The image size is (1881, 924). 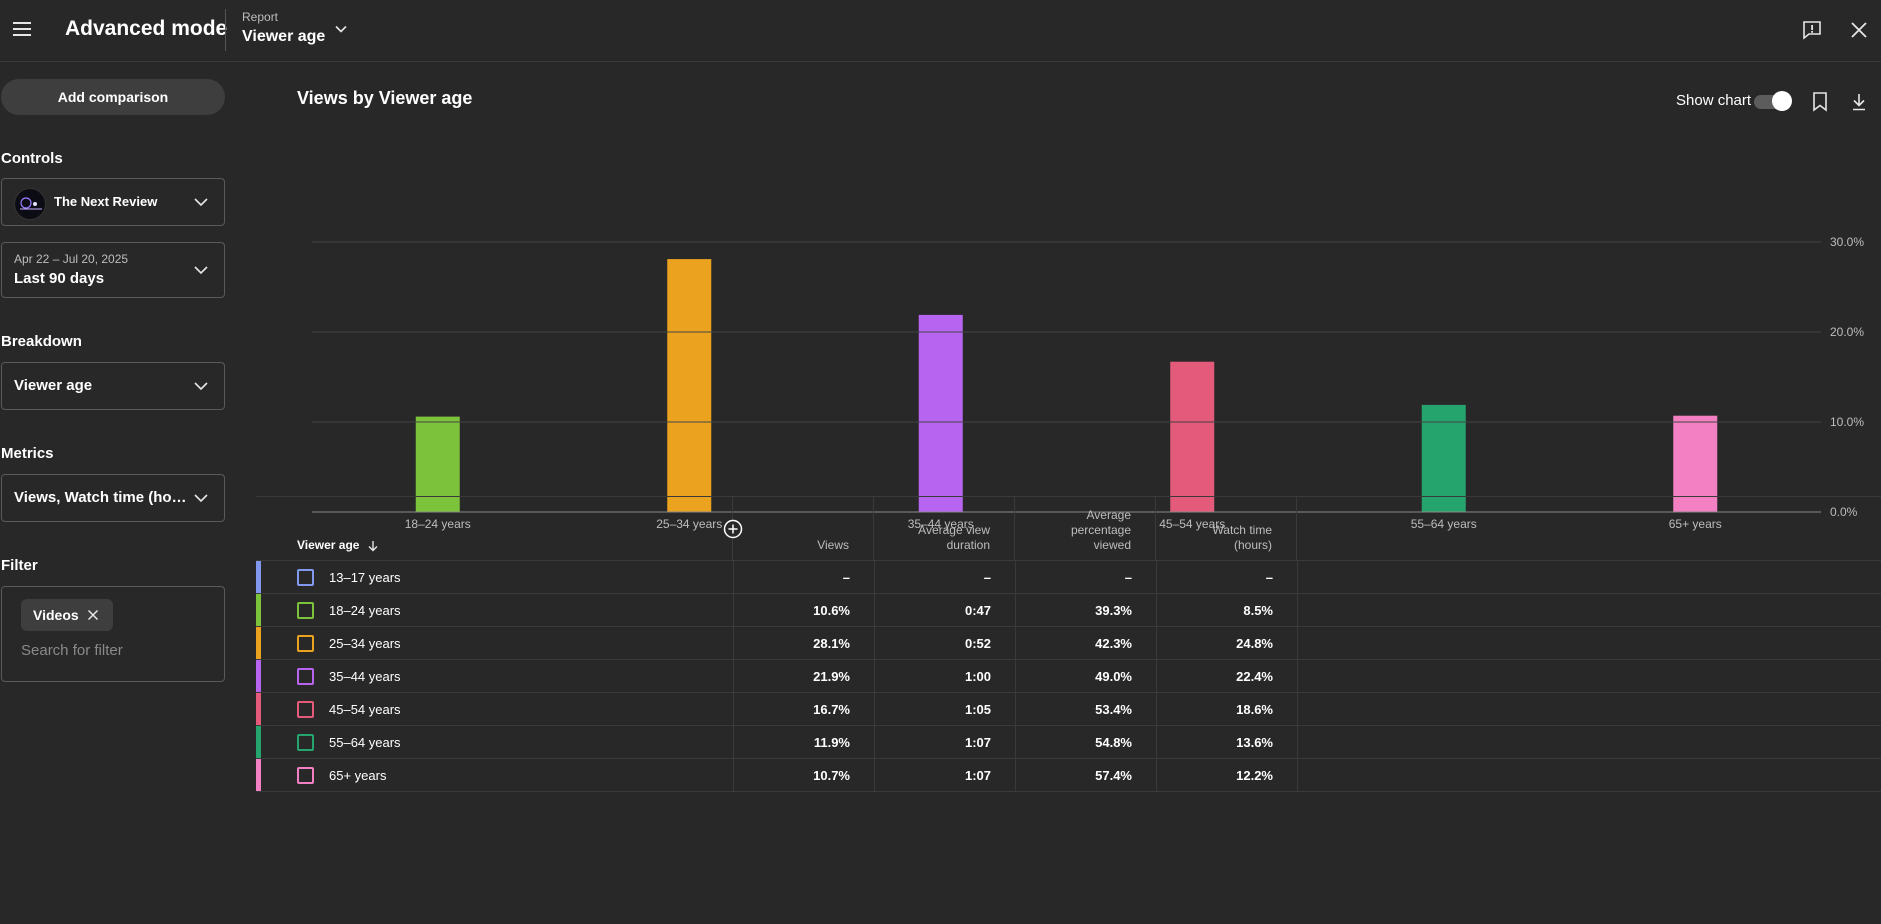 What do you see at coordinates (27, 453) in the screenshot?
I see `metrics-title: Metrics` at bounding box center [27, 453].